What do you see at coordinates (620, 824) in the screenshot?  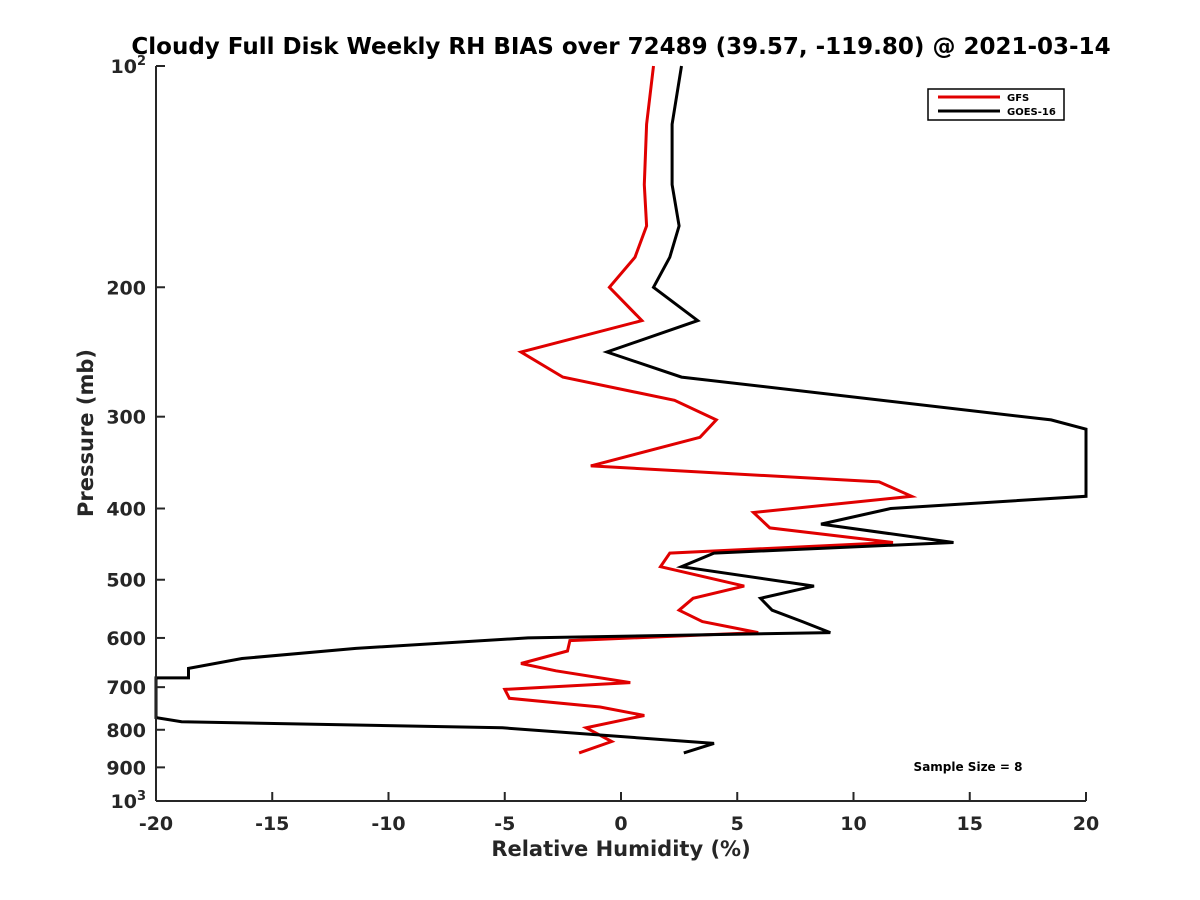 I see `x-tick-label: 0` at bounding box center [620, 824].